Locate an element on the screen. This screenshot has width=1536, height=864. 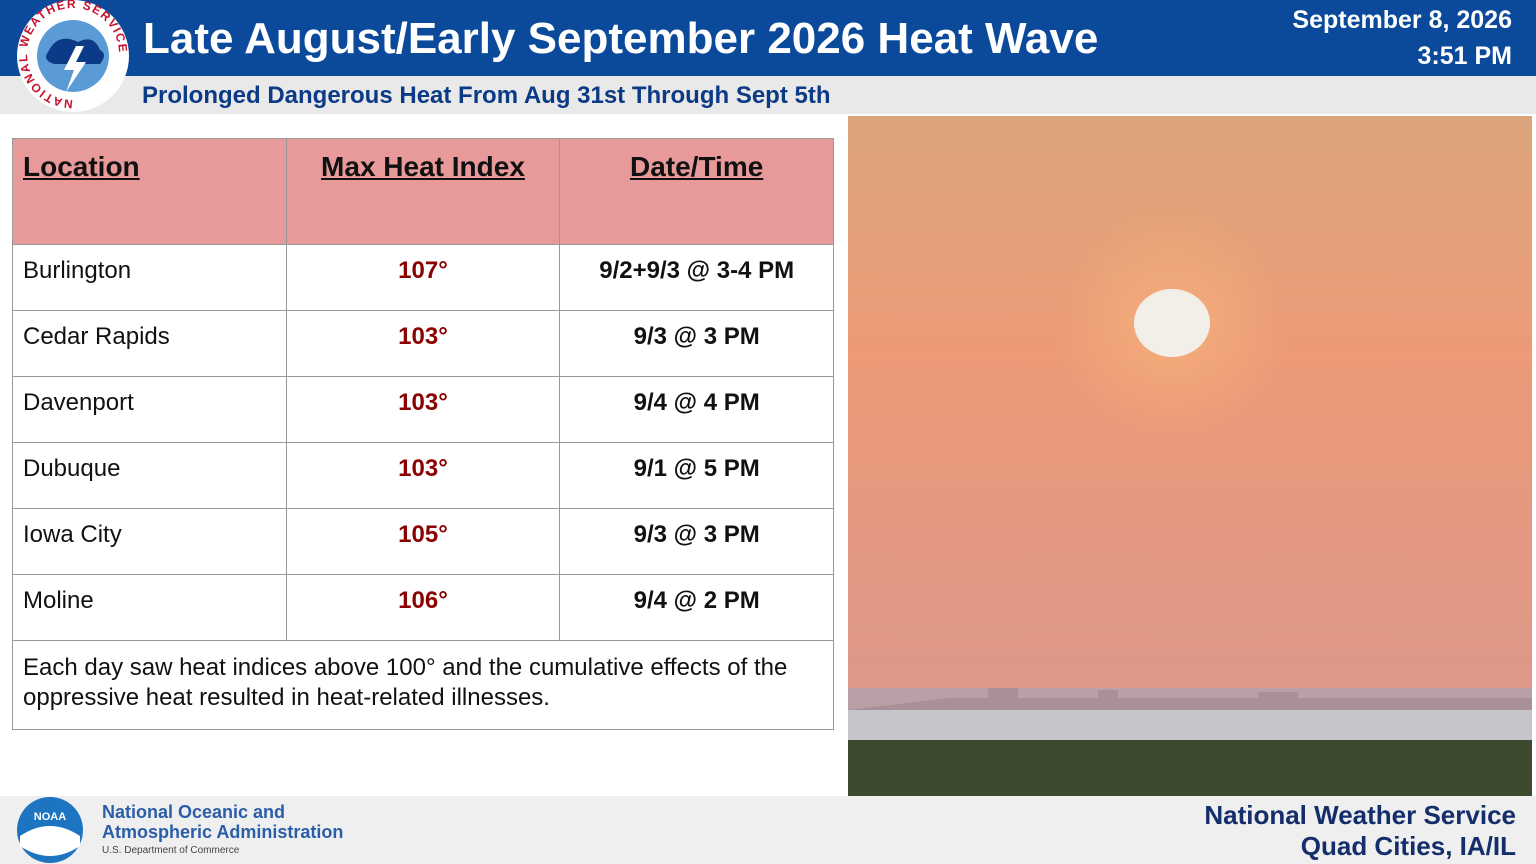
datetime-cell: 9/4 @ 2 PM is located at coordinates (696, 607).